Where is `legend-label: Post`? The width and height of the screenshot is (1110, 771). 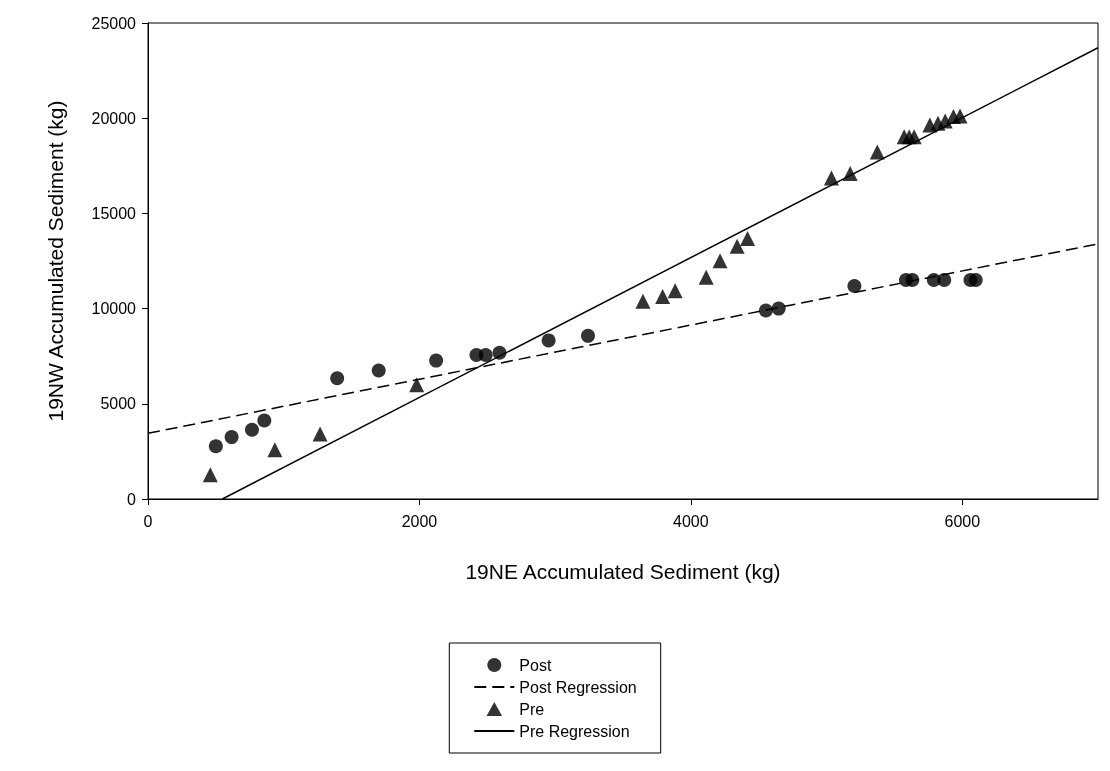 legend-label: Post is located at coordinates (535, 665).